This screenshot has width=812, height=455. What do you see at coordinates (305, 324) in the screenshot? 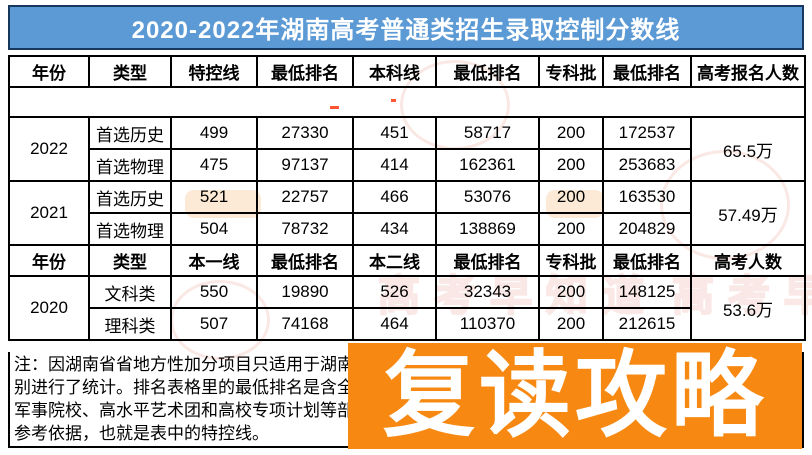
I see `value-cell: 74168` at bounding box center [305, 324].